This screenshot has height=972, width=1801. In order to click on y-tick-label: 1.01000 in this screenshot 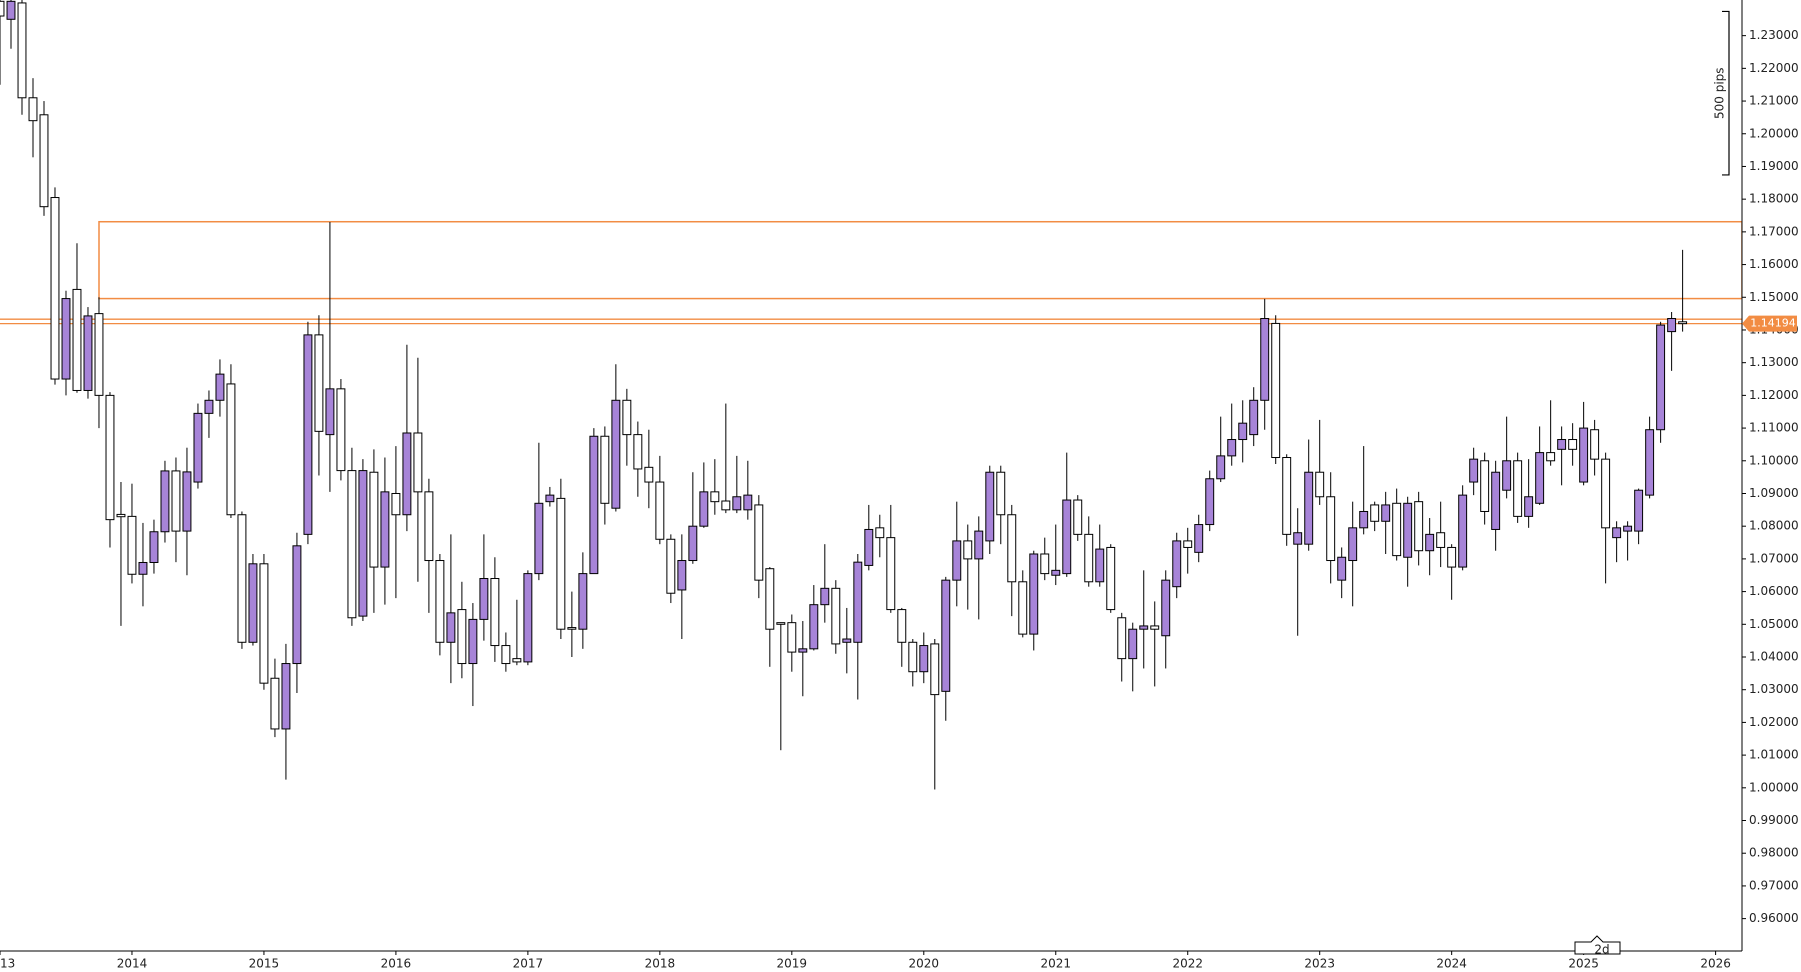, I will do `click(1774, 755)`.